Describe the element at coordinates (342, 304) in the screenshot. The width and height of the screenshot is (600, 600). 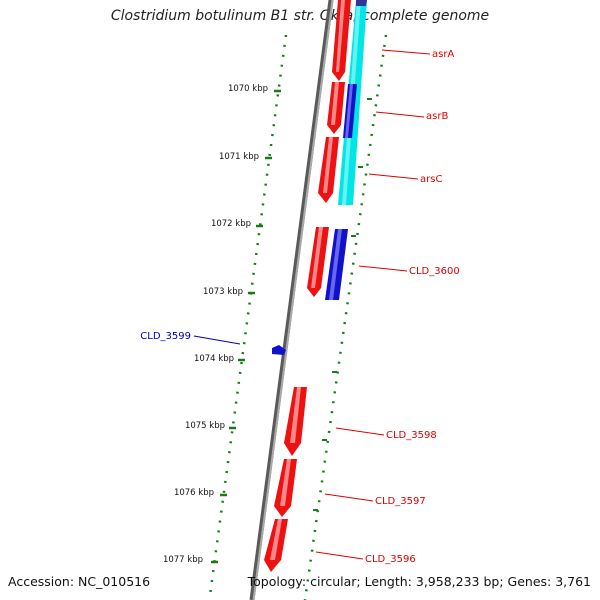
I see `gc-peak-marks` at that location.